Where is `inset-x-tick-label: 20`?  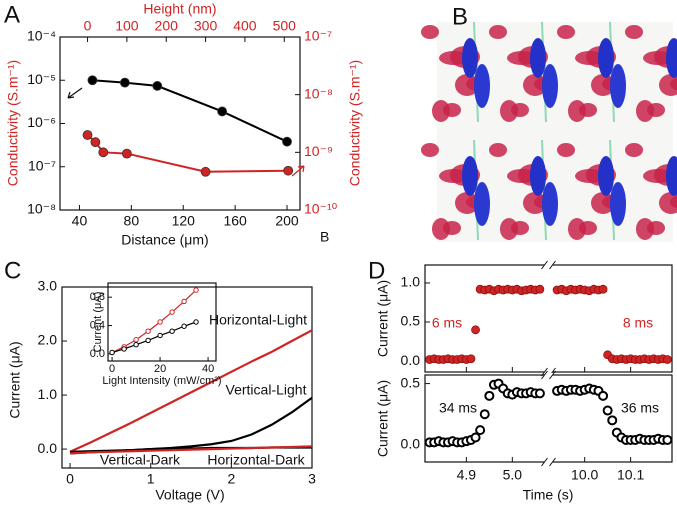 inset-x-tick-label: 20 is located at coordinates (160, 369).